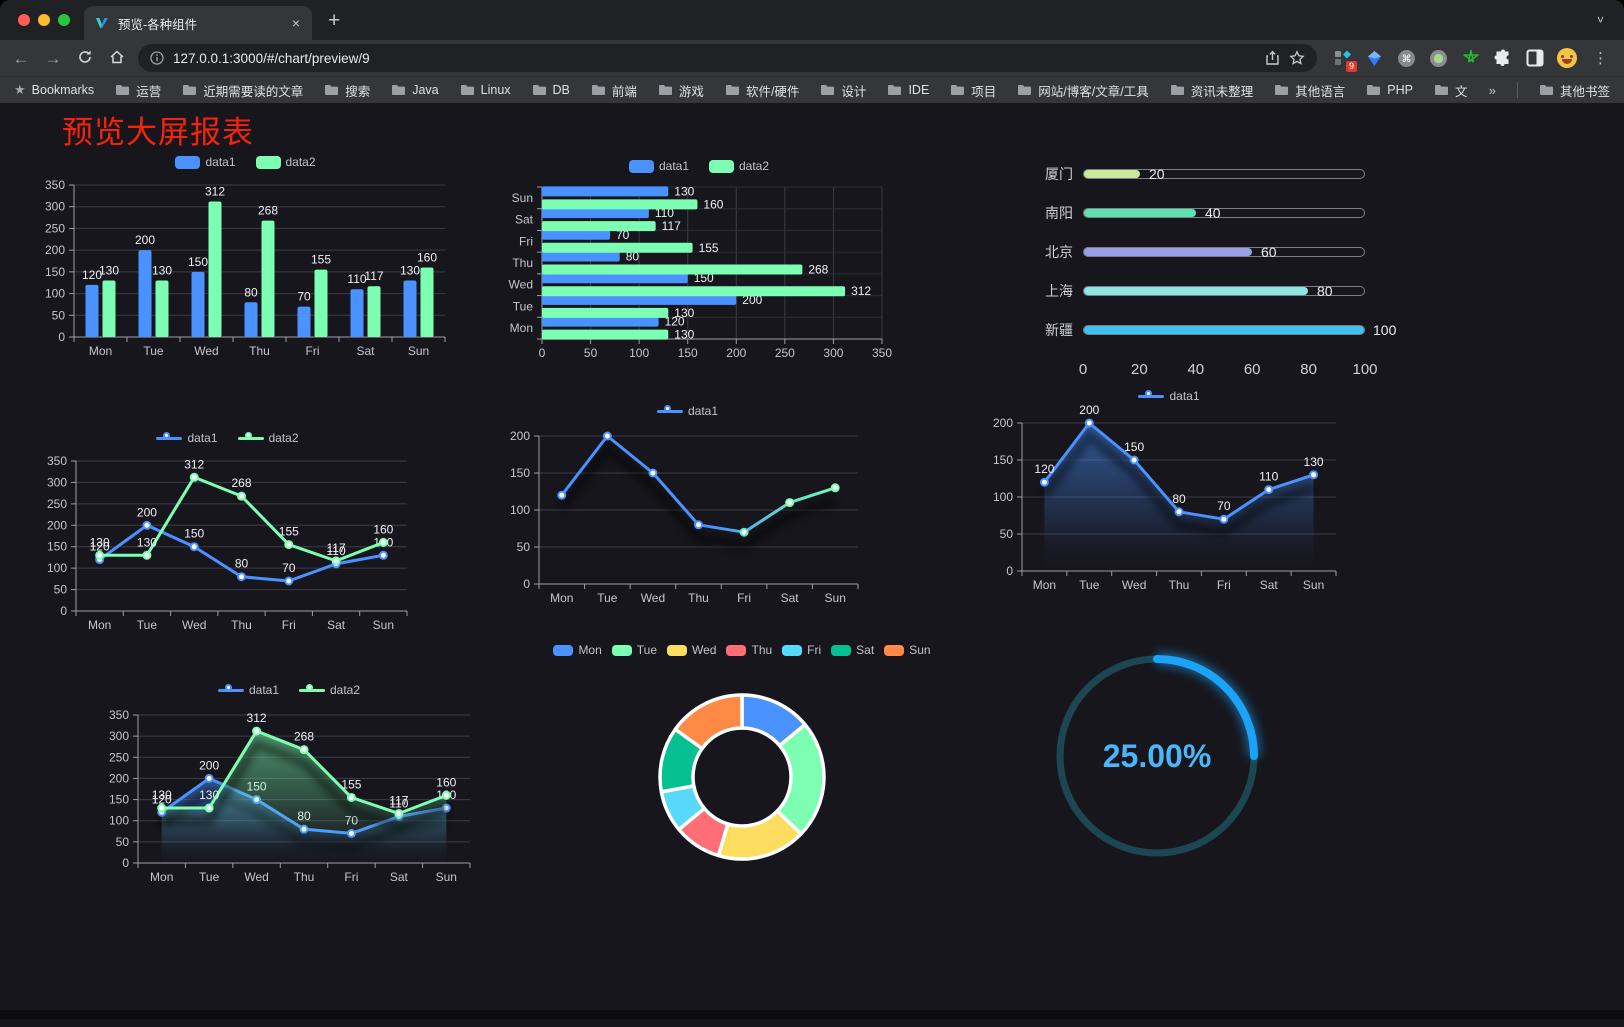 This screenshot has height=1027, width=1624. What do you see at coordinates (843, 90) in the screenshot?
I see `bookmark-folder: 设计` at bounding box center [843, 90].